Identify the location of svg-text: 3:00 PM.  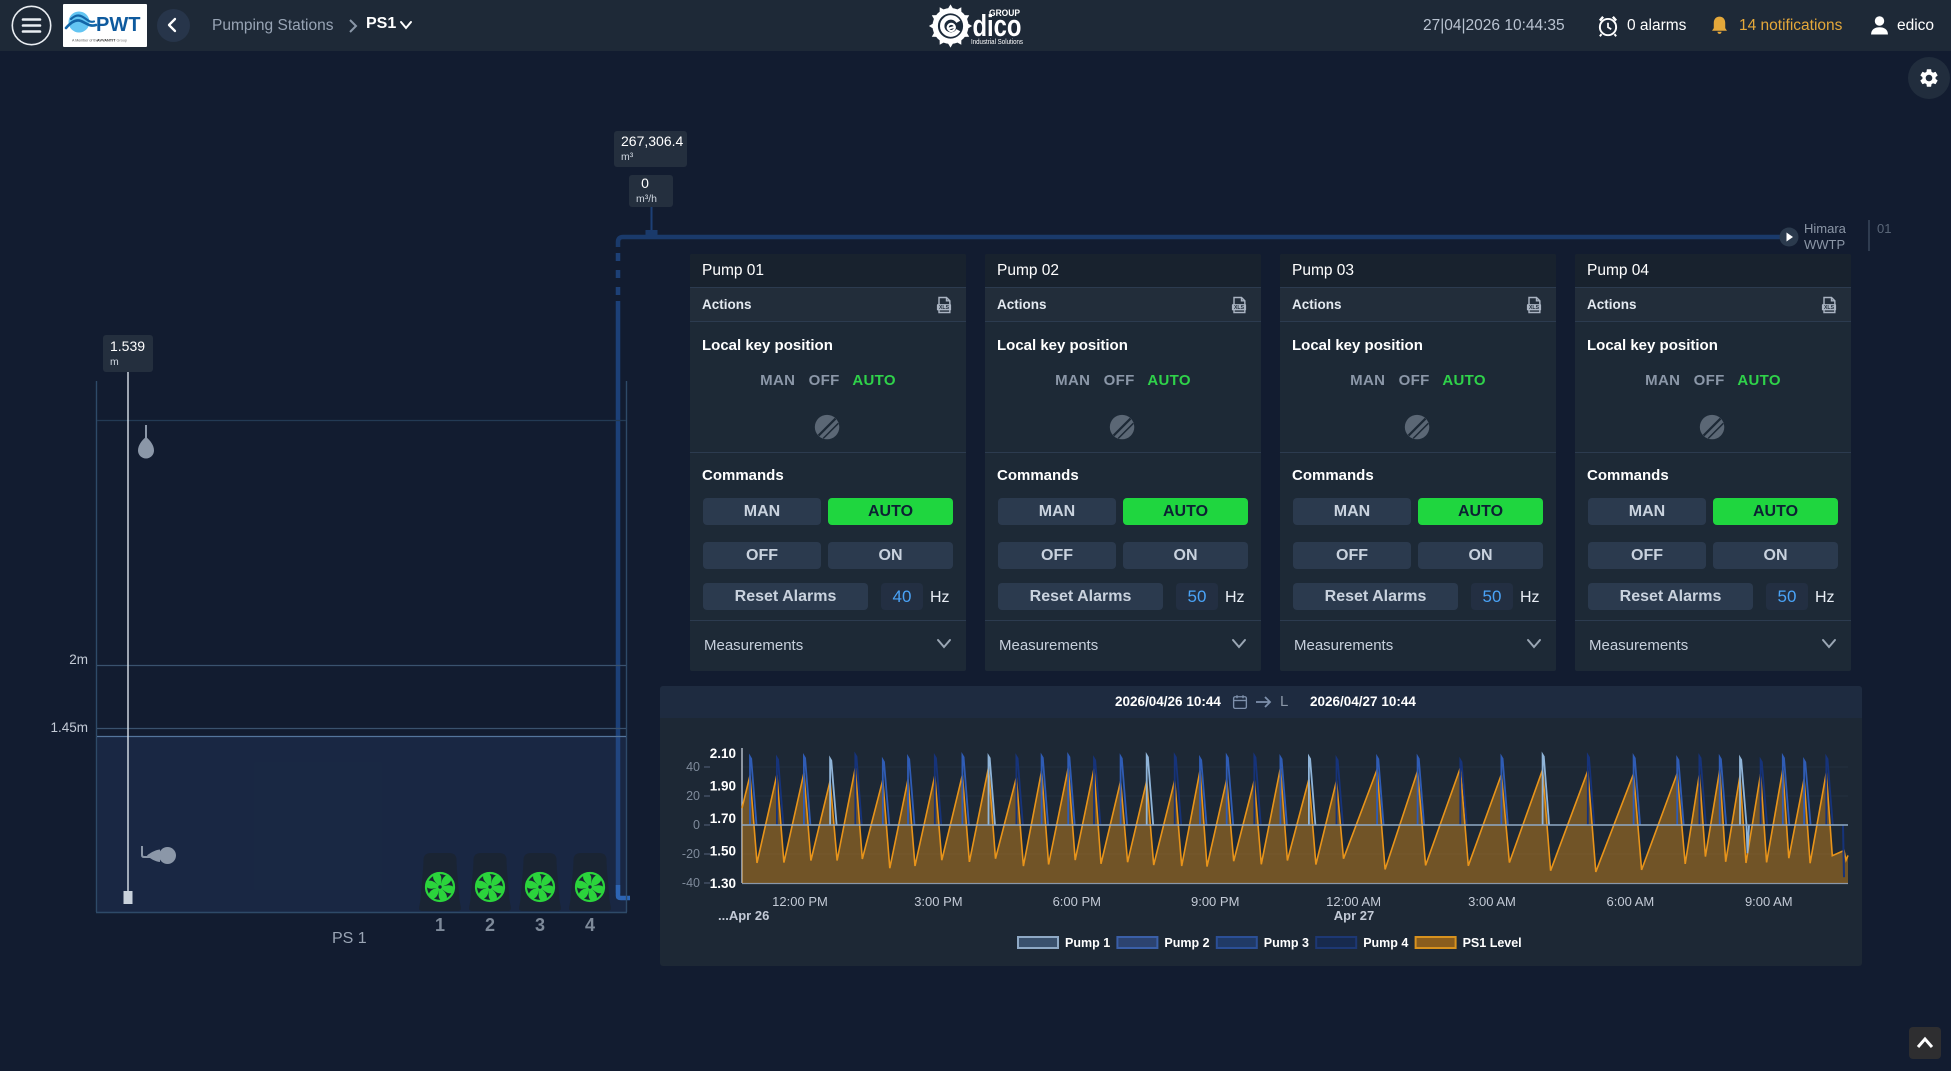
(938, 901).